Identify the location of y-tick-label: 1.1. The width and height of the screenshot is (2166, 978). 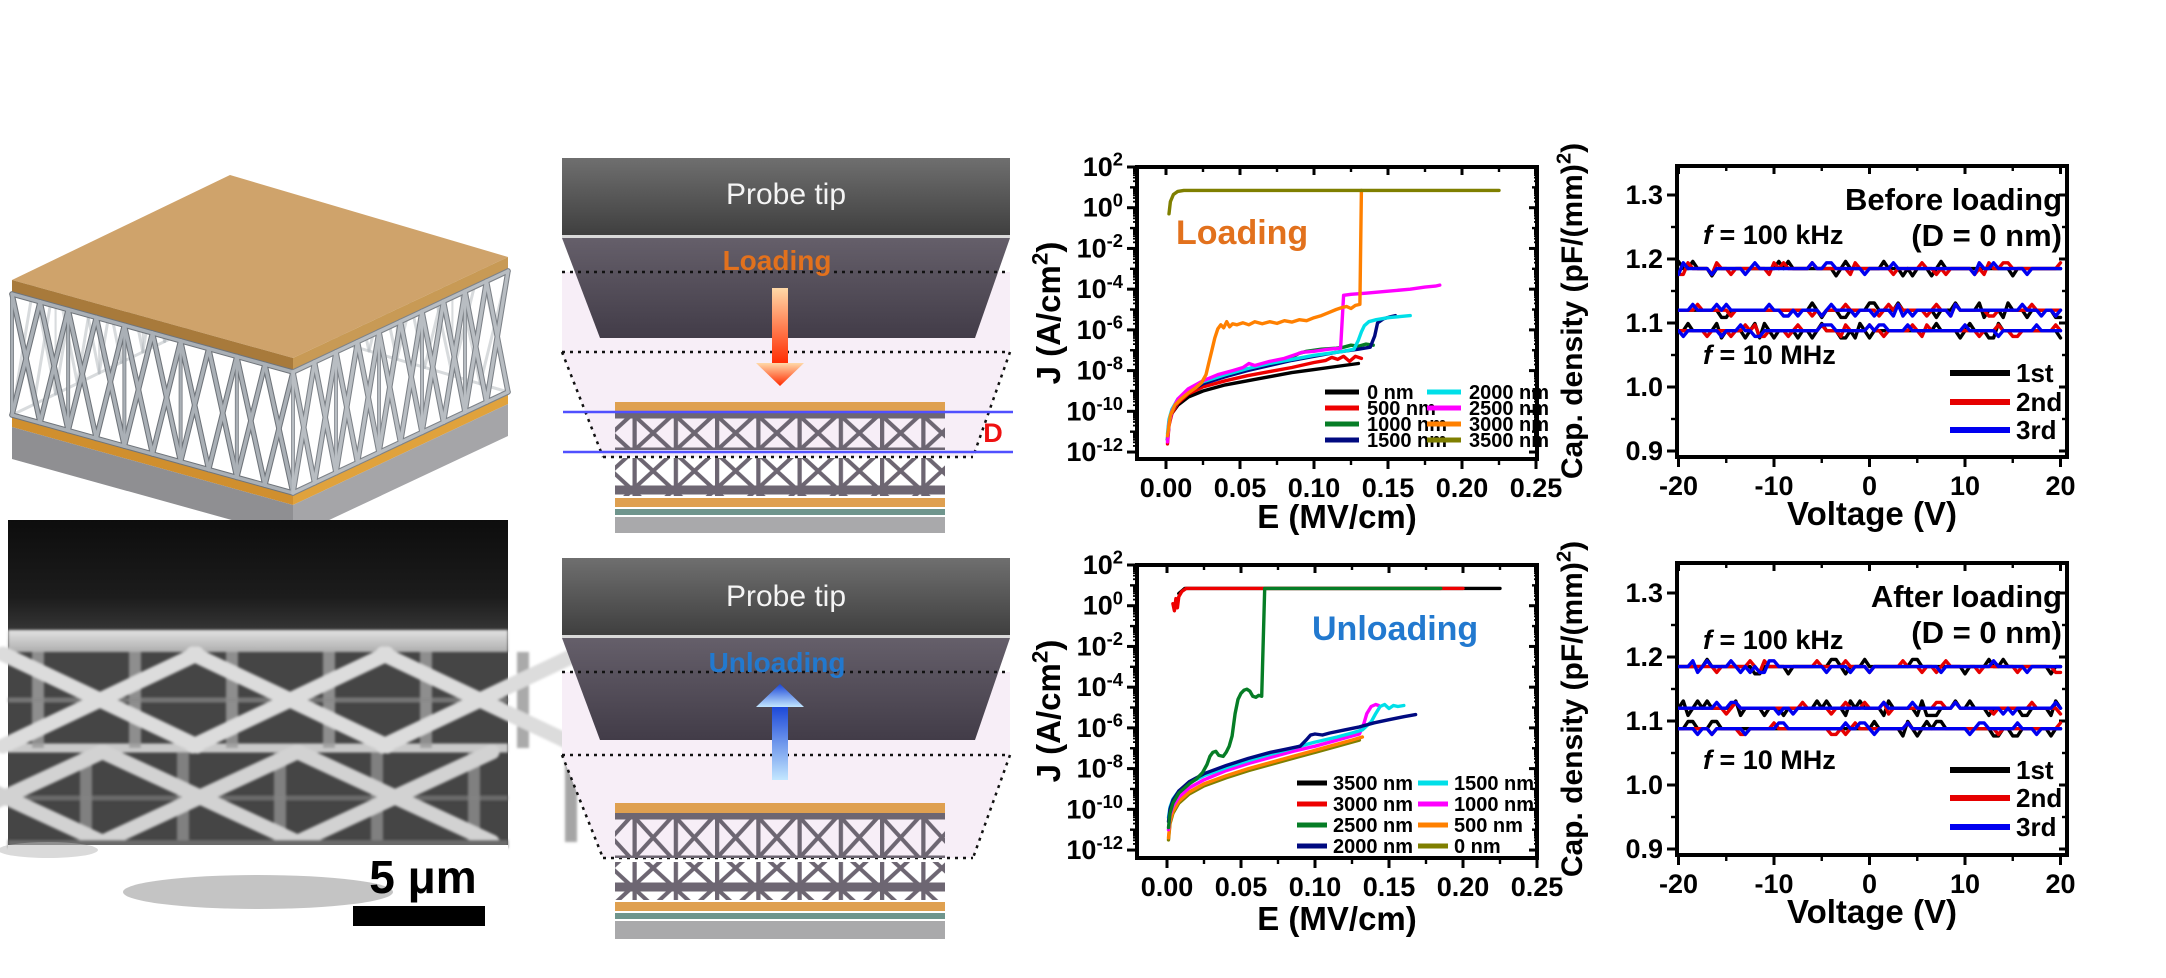
(1644, 721).